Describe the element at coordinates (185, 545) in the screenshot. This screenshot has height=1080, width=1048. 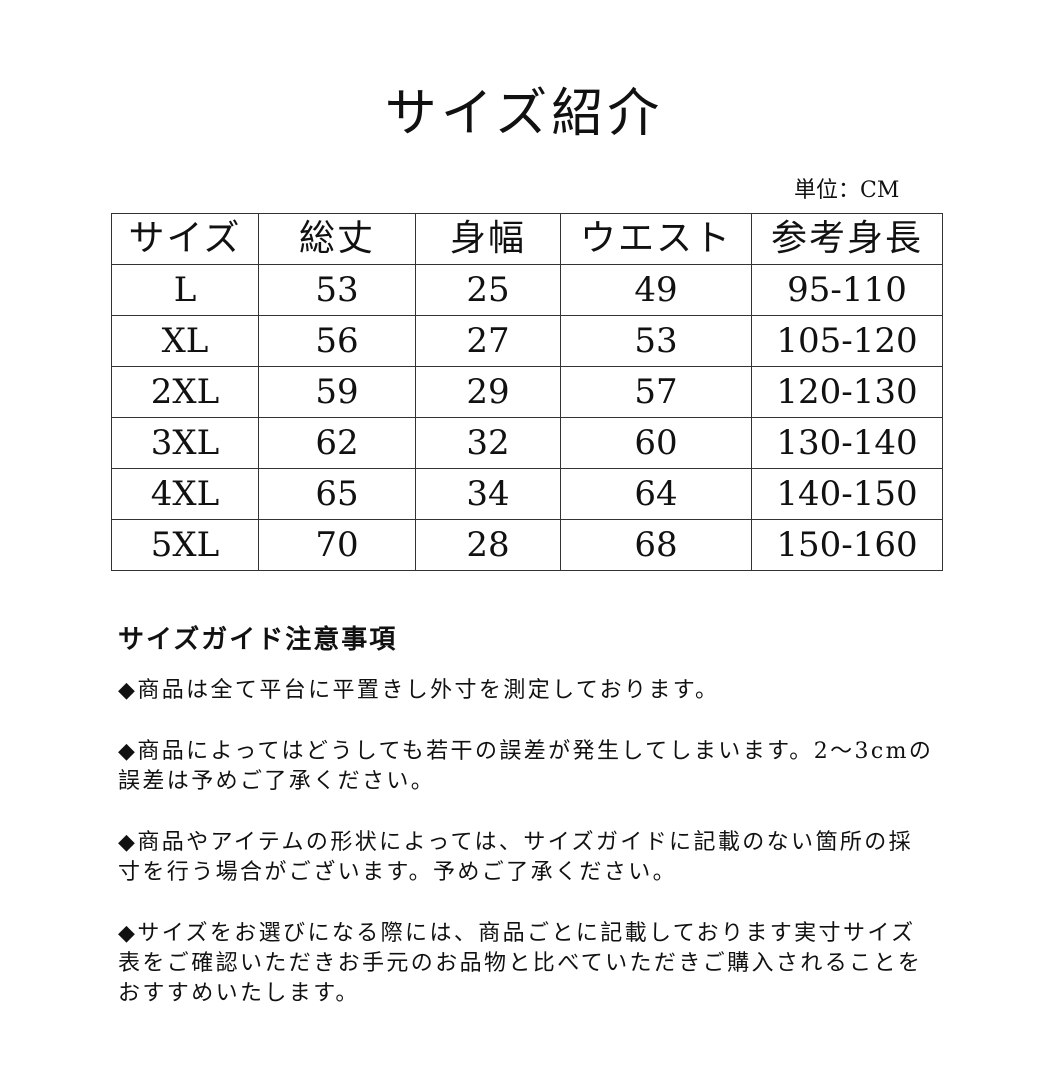
I see `table-cell: 5XL` at that location.